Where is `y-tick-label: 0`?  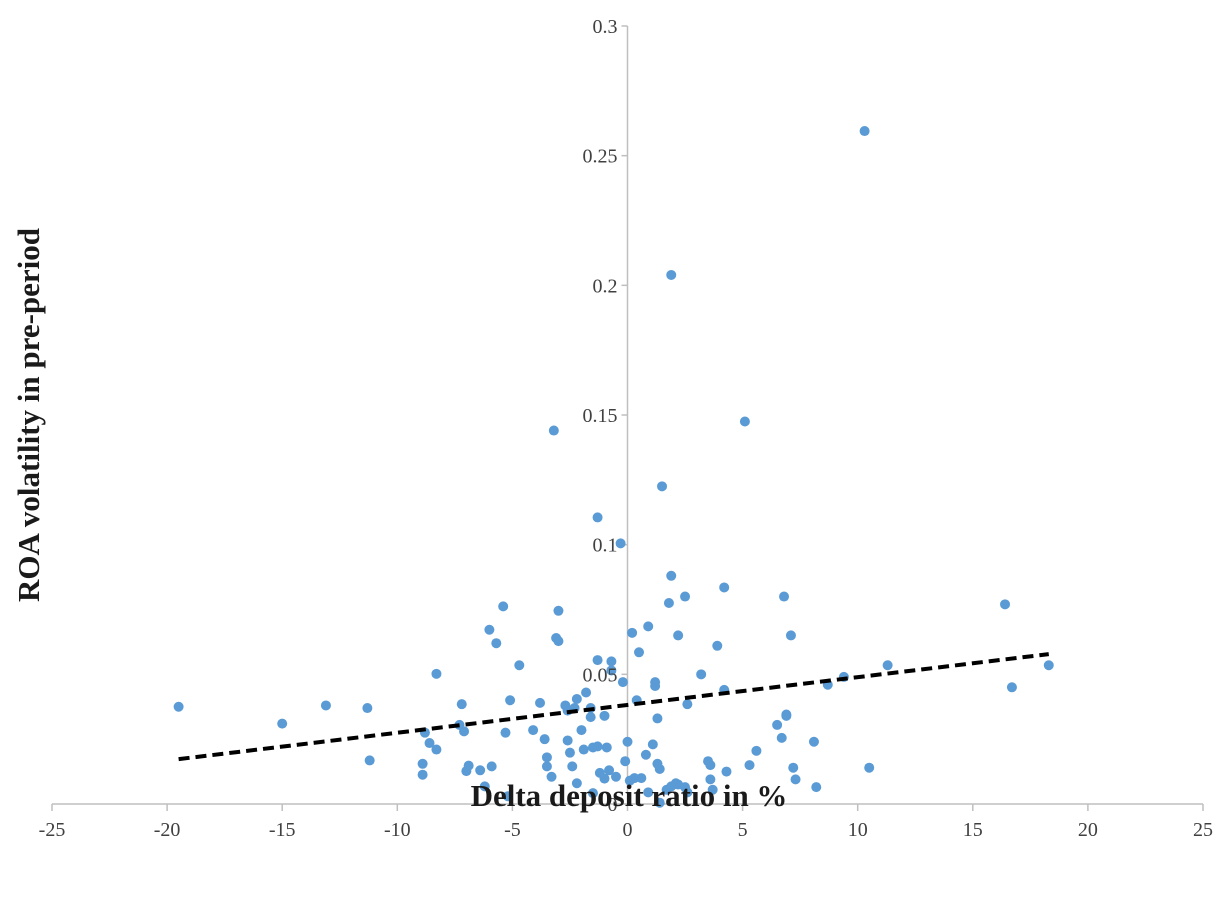
y-tick-label: 0 is located at coordinates (613, 805).